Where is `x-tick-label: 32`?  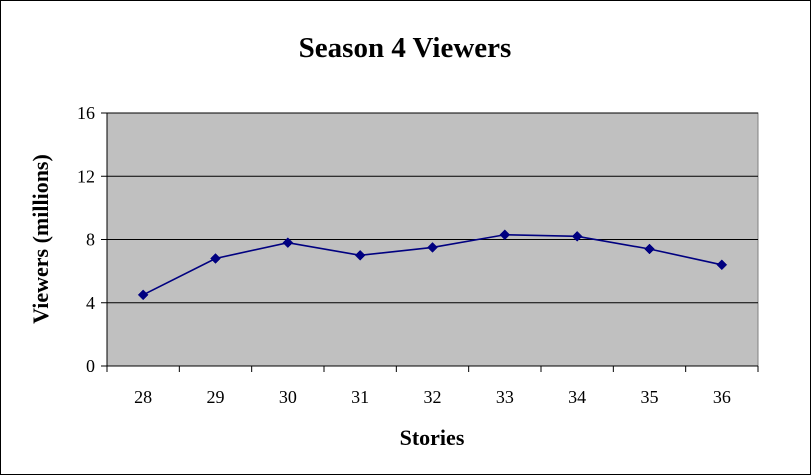
x-tick-label: 32 is located at coordinates (433, 397).